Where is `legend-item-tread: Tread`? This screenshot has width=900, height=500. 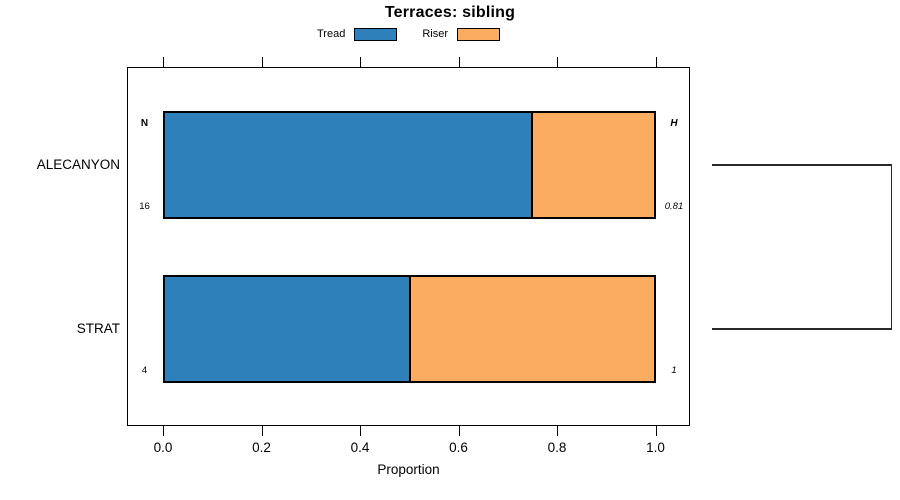 legend-item-tread: Tread is located at coordinates (357, 34).